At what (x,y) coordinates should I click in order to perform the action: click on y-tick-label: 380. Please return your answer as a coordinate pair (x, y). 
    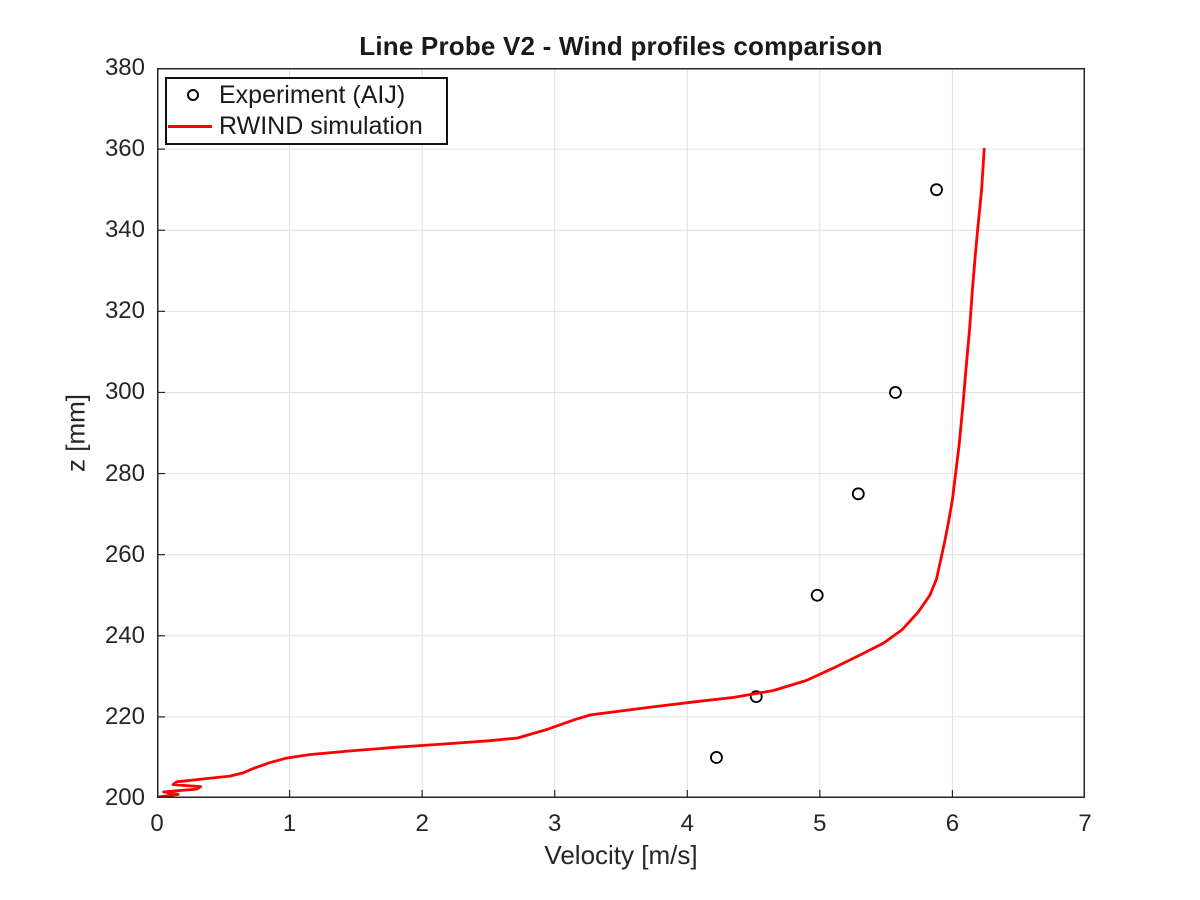
    Looking at the image, I should click on (124, 67).